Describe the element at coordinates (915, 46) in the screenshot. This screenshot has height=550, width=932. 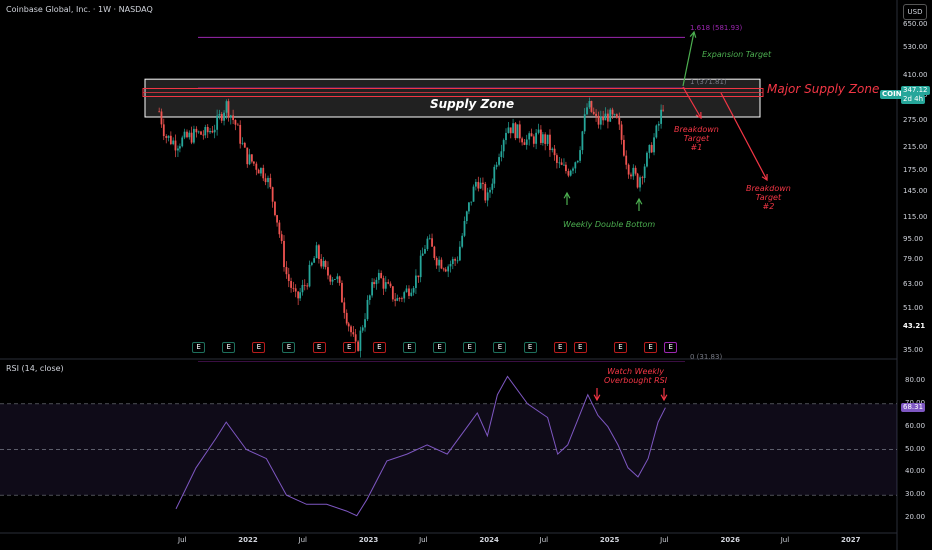
I see `price-tick-label: 530.00` at that location.